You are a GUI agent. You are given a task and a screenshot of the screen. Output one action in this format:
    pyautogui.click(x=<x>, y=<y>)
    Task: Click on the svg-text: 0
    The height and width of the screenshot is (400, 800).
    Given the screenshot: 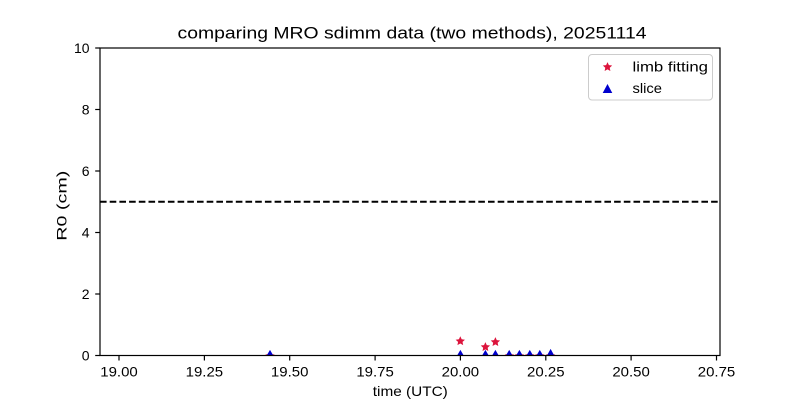 What is the action you would take?
    pyautogui.click(x=86, y=356)
    